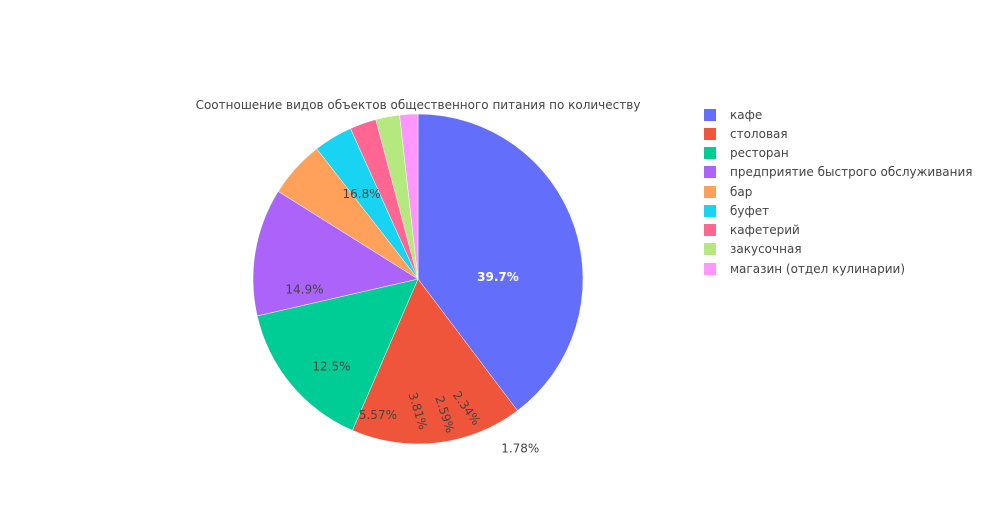 This screenshot has width=983, height=525. What do you see at coordinates (838, 114) in the screenshot?
I see `legend-item: кафе` at bounding box center [838, 114].